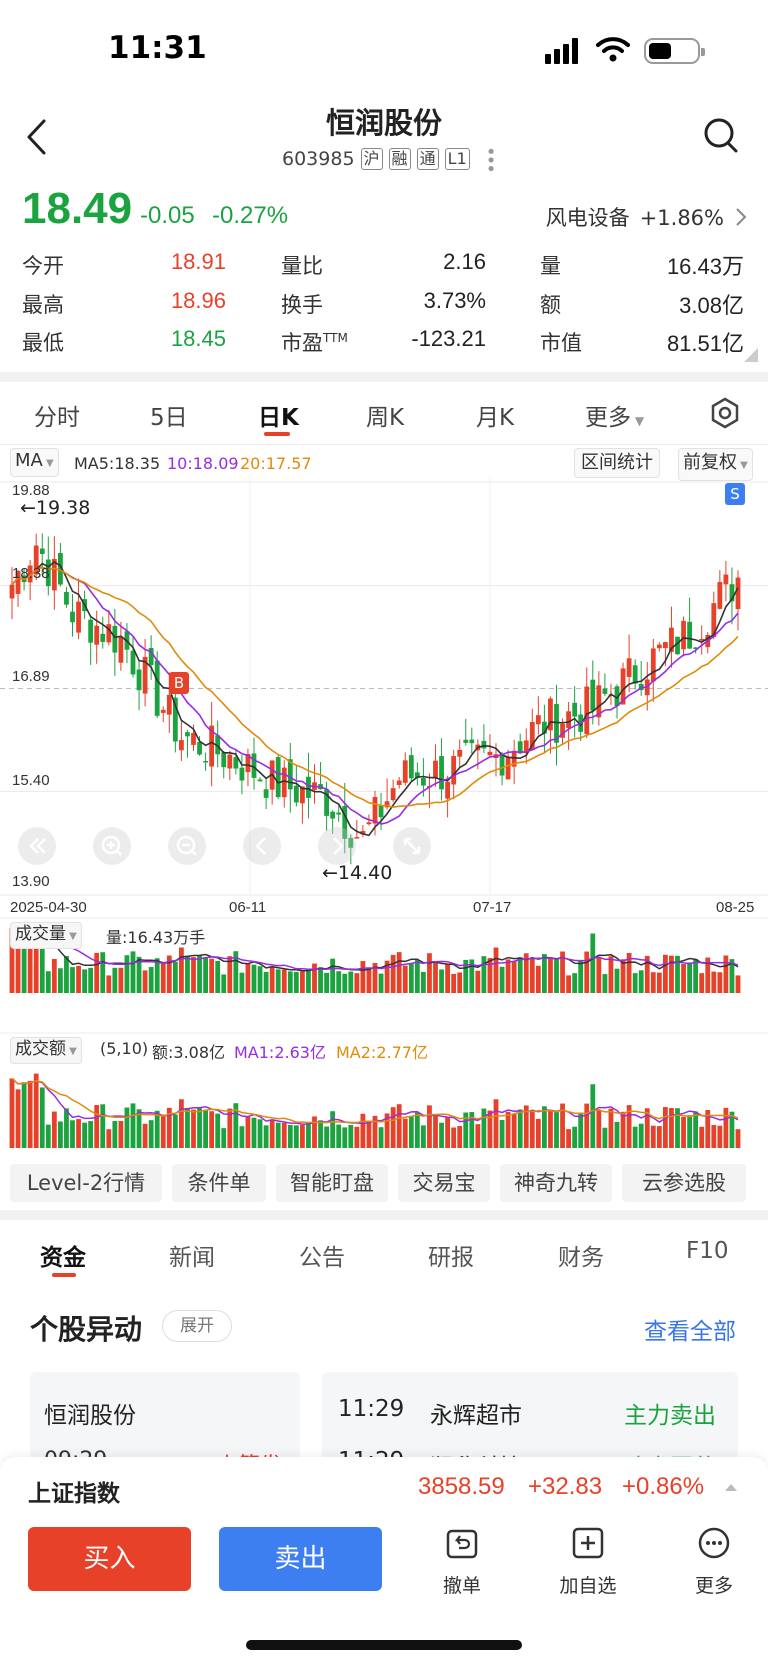  I want to click on stat-value: 18.96, so click(198, 300).